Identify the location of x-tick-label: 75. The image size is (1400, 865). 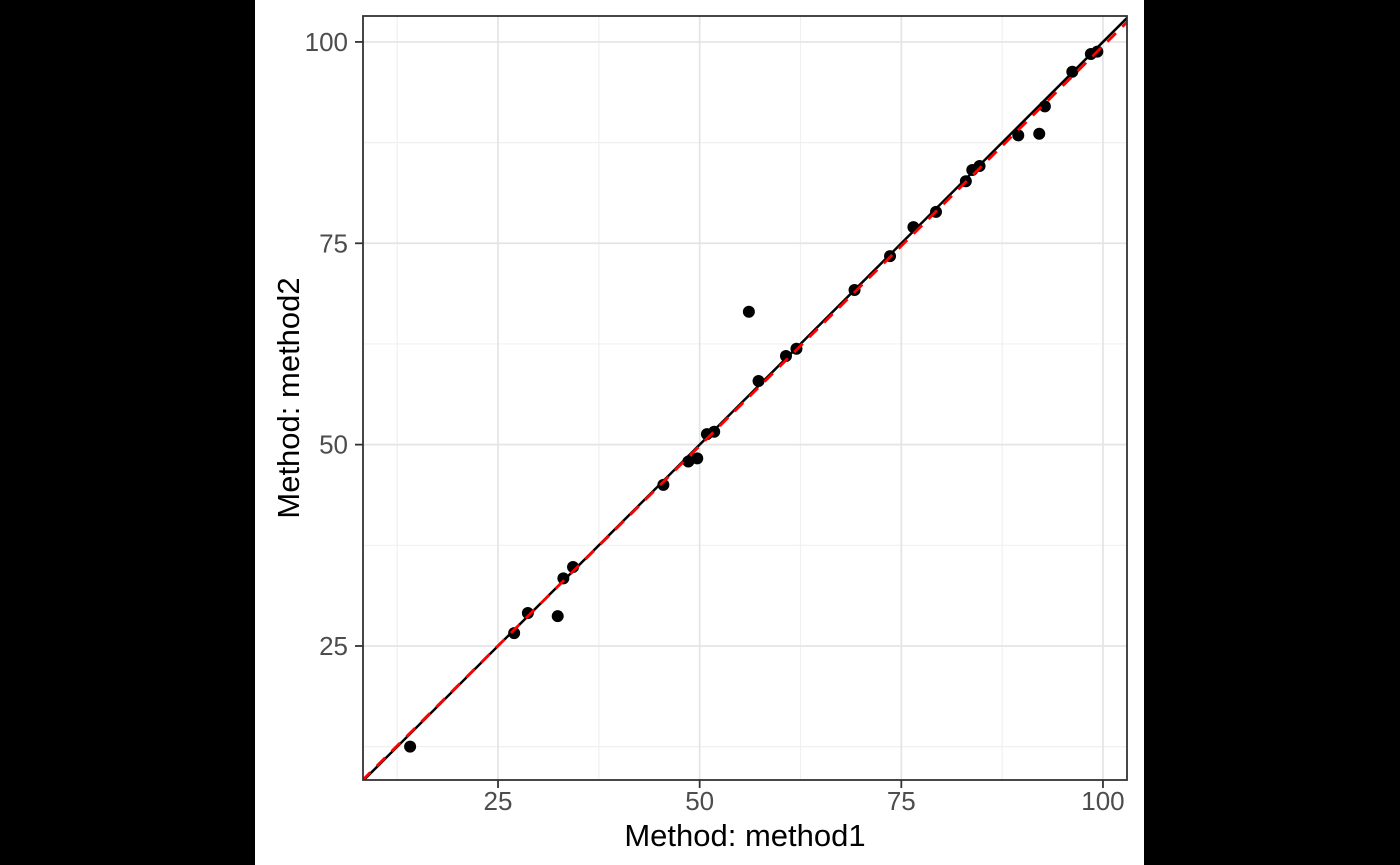
(901, 801).